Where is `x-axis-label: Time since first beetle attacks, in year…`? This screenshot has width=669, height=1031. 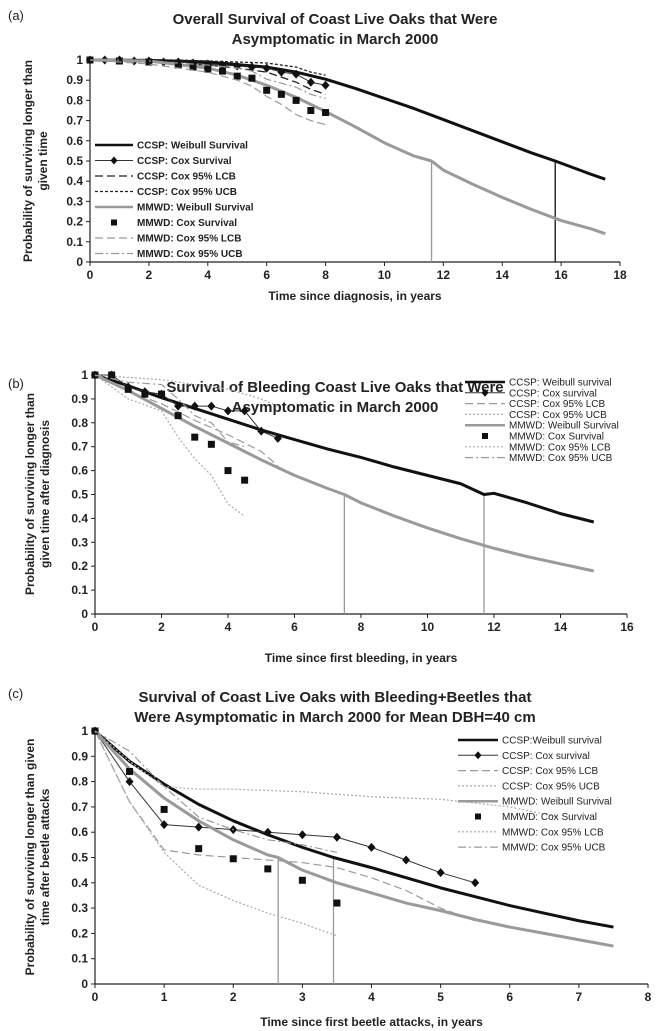 x-axis-label: Time since first beetle attacks, in year… is located at coordinates (371, 1022).